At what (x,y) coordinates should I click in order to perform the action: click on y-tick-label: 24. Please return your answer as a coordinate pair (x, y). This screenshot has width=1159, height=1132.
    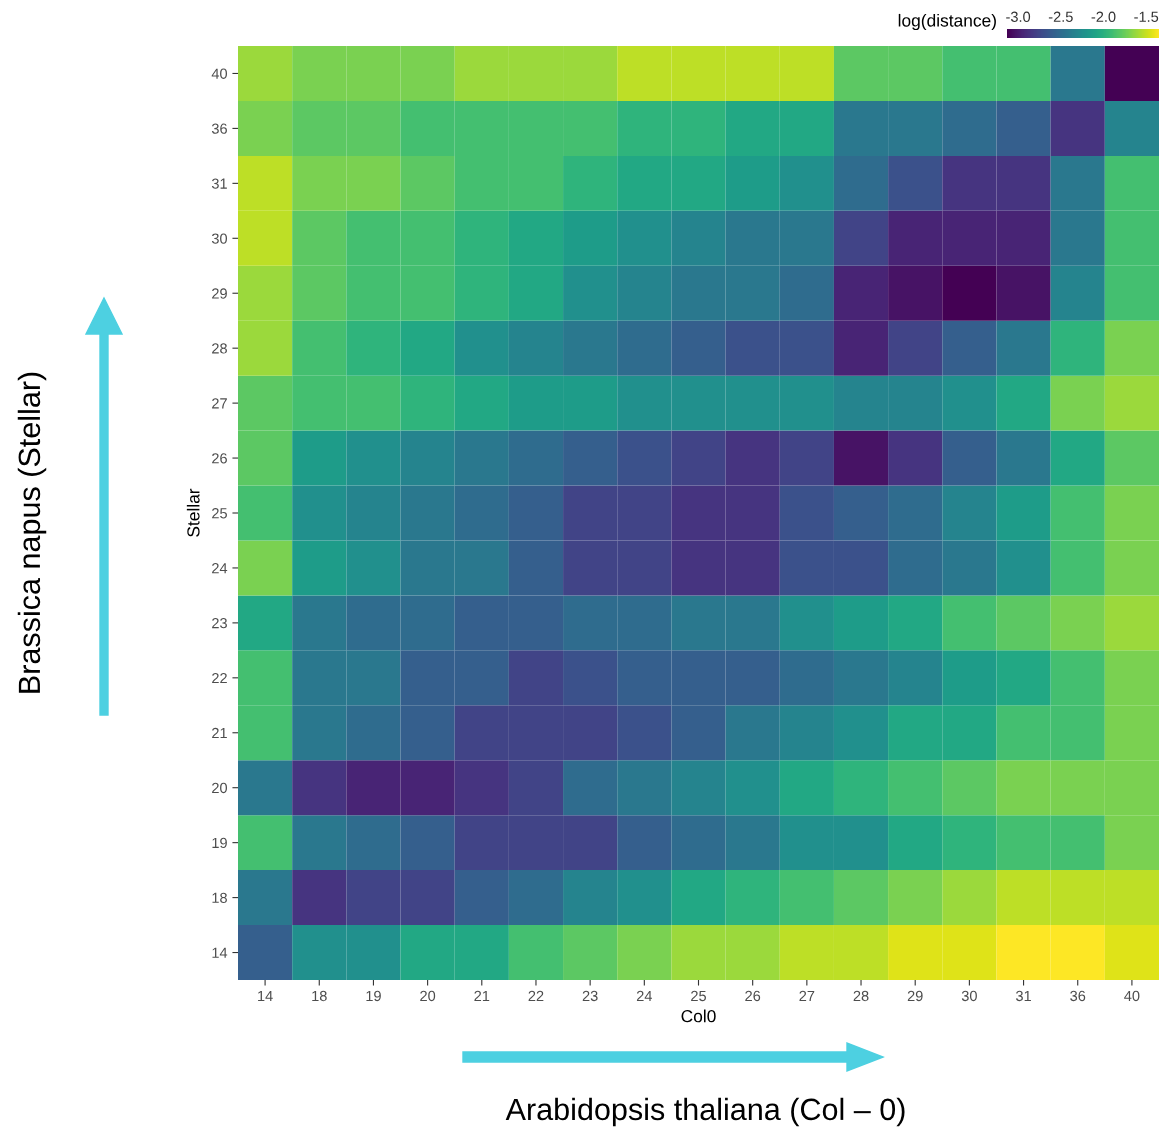
    Looking at the image, I should click on (220, 568).